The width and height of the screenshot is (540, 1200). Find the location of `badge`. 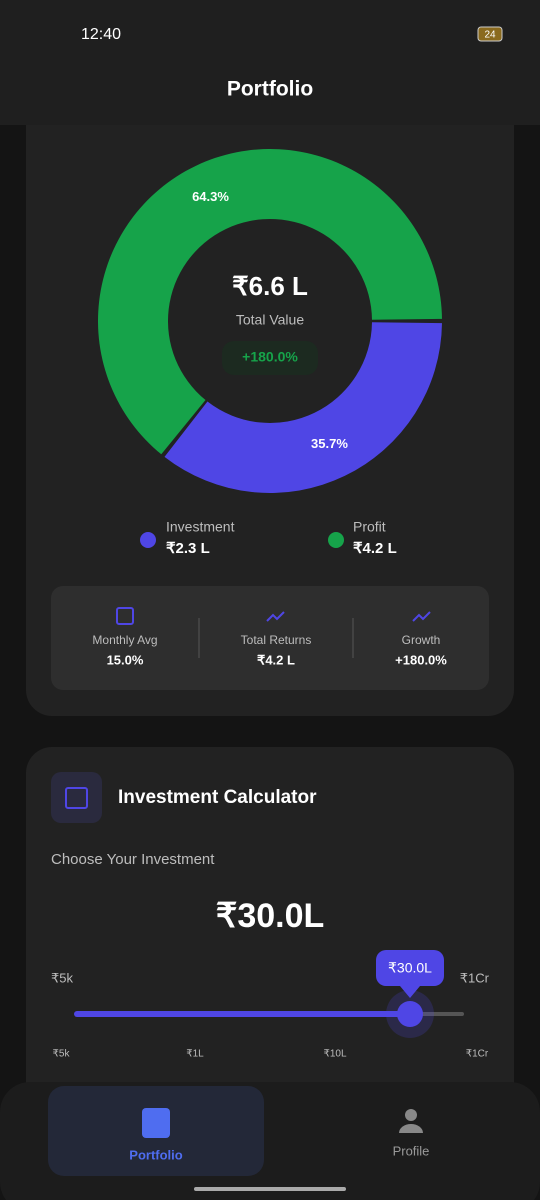

badge is located at coordinates (270, 358).